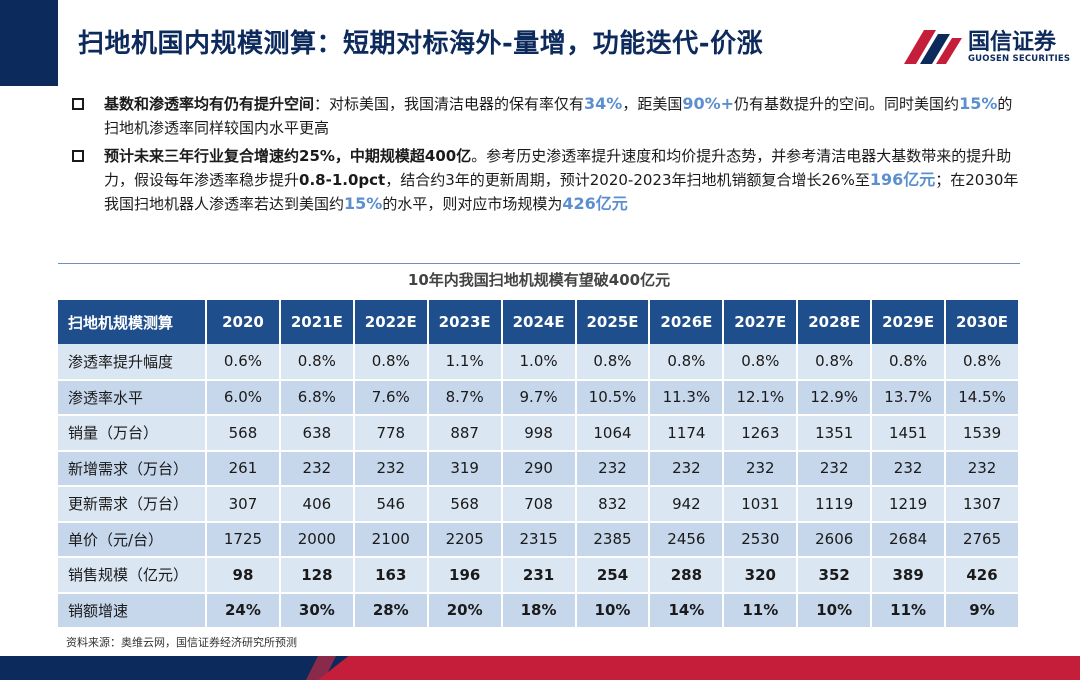  What do you see at coordinates (391, 322) in the screenshot?
I see `table-year-header: 2022E` at bounding box center [391, 322].